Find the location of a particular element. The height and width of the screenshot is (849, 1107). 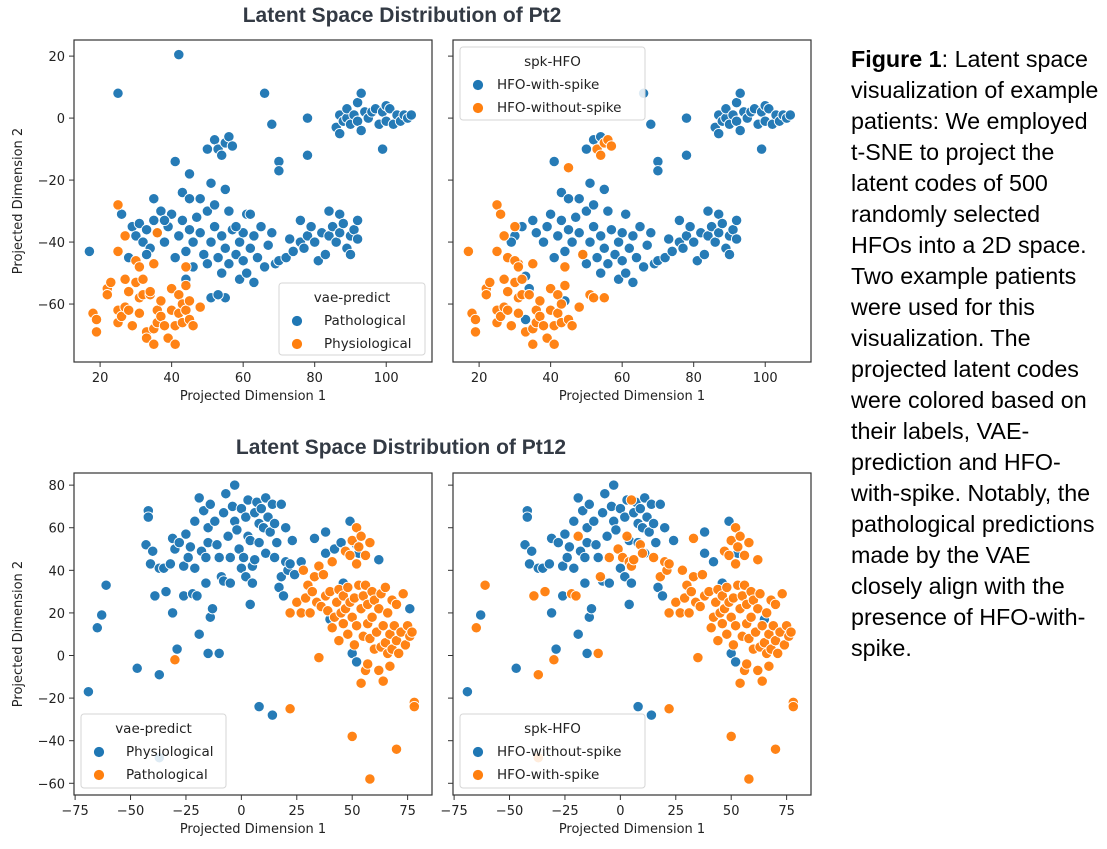

legend-box is located at coordinates (552, 83).